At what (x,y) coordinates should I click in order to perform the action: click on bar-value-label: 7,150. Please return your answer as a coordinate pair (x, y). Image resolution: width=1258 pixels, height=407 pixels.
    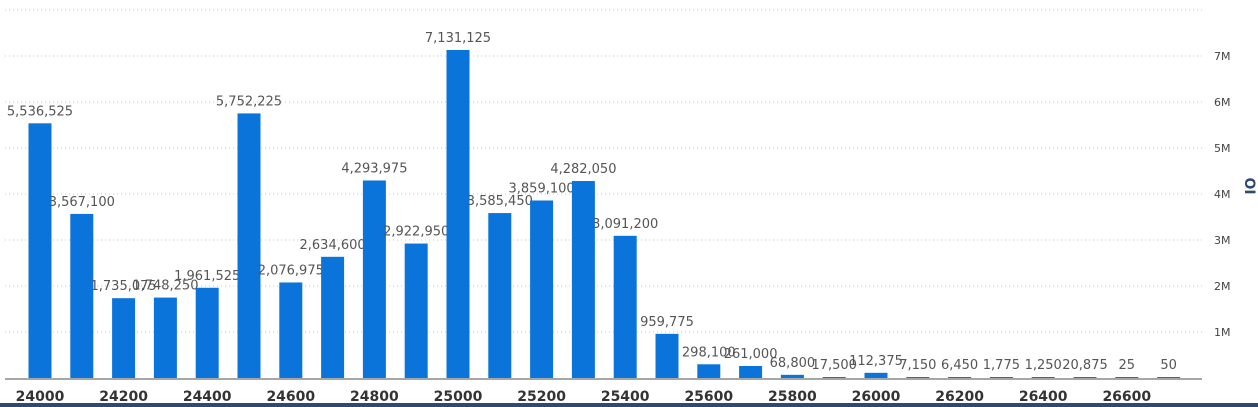
    Looking at the image, I should click on (917, 365).